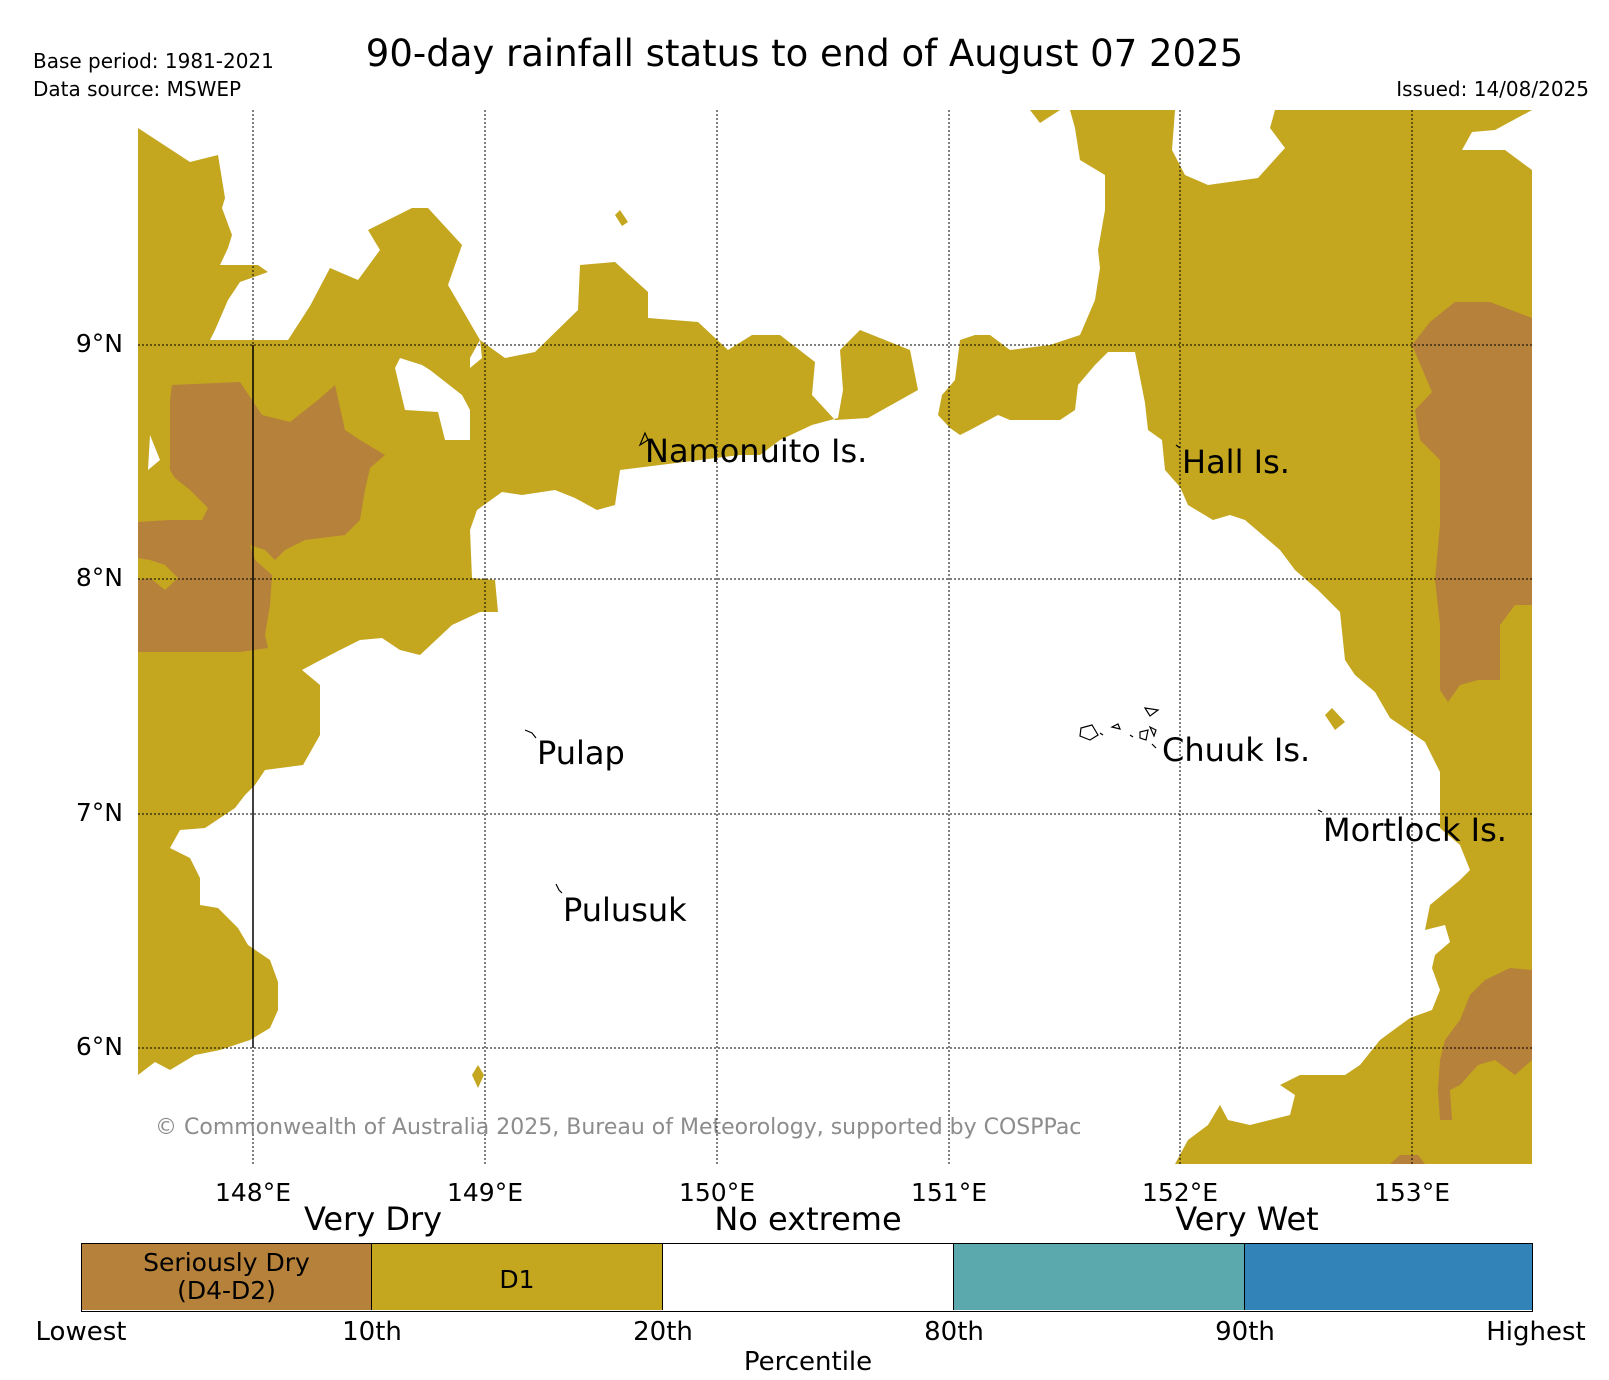 This screenshot has height=1380, width=1609. I want to click on percentile-label: Lowest, so click(81, 1332).